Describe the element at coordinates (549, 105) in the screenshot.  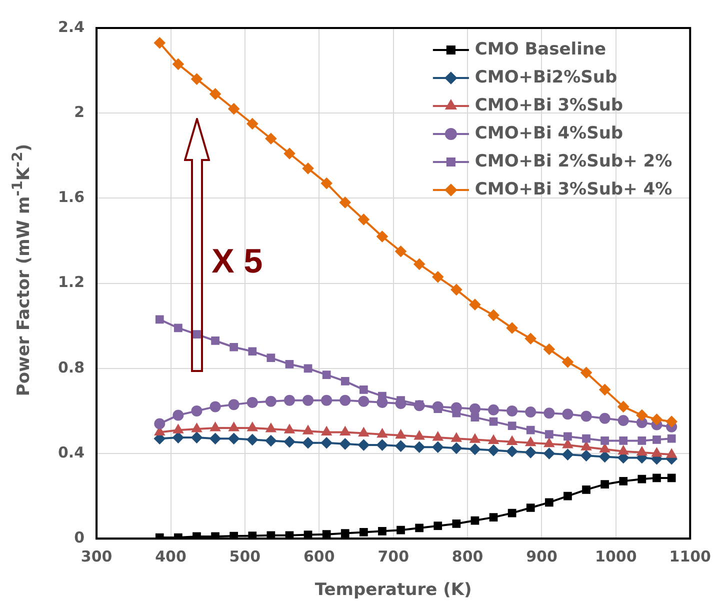
I see `legend-label: CMO+Bi 3%Sub` at that location.